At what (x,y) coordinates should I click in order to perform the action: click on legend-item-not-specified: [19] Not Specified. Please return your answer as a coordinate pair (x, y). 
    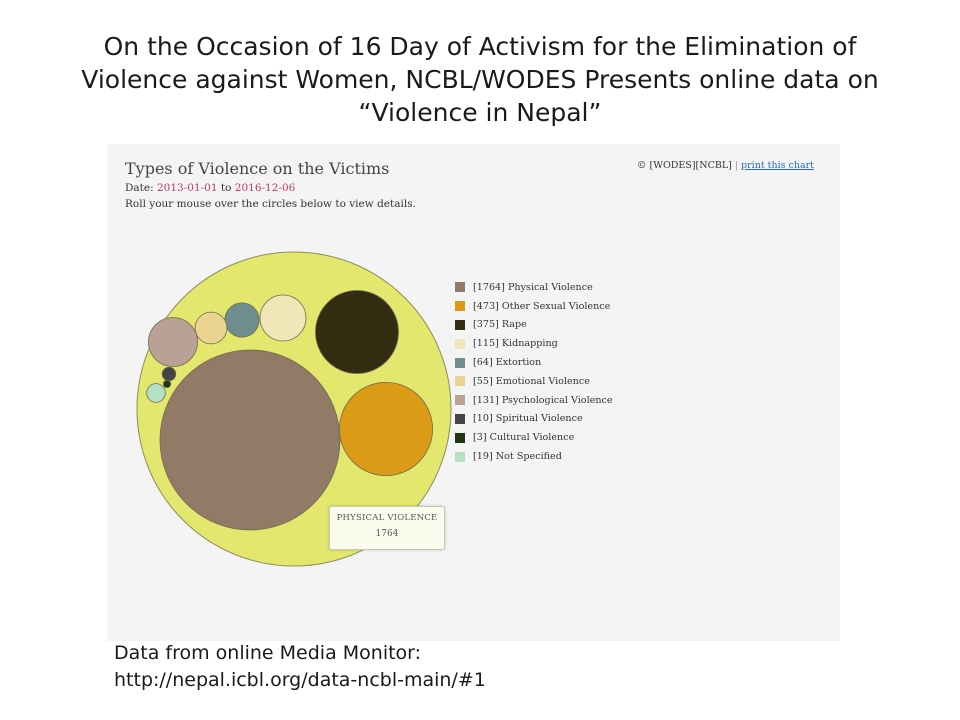
    Looking at the image, I should click on (534, 456).